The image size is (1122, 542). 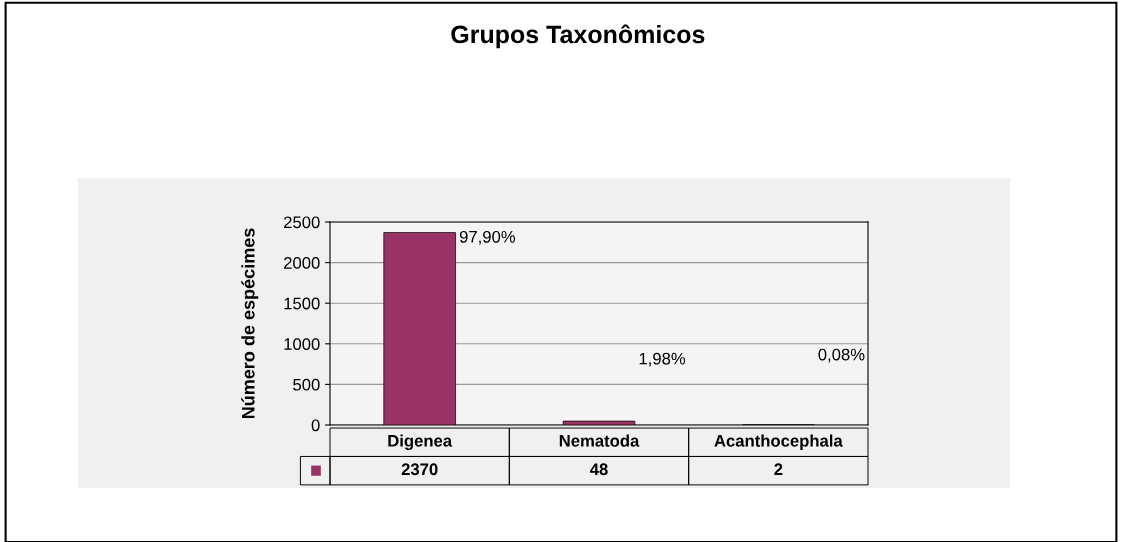 I want to click on annotation: 1,98%, so click(x=662, y=359).